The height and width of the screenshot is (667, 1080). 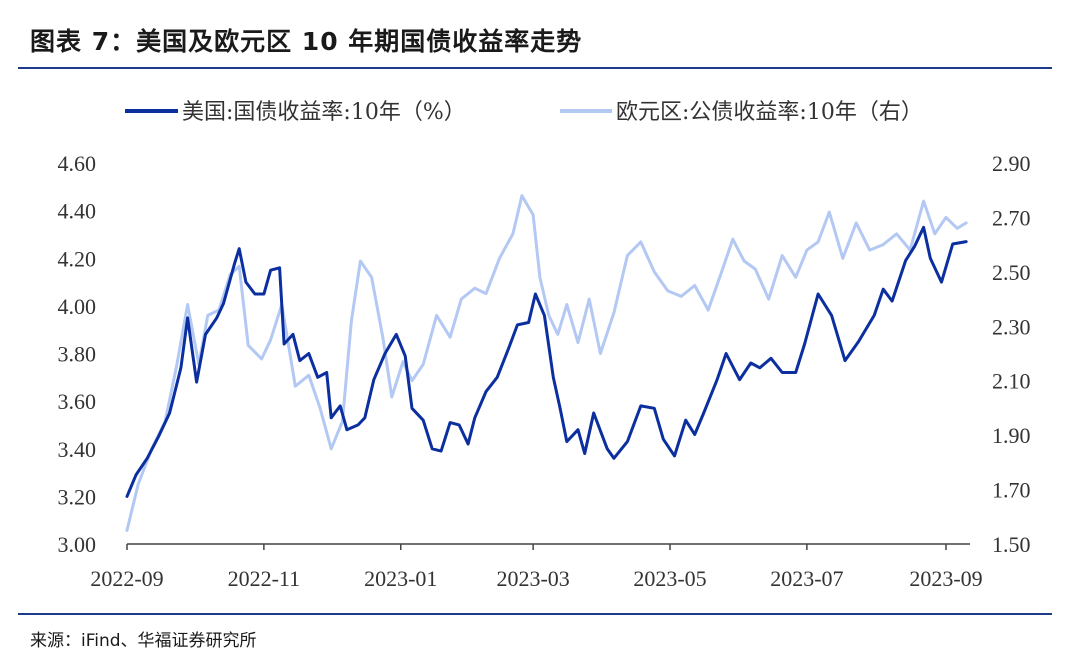 I want to click on top-rule, so click(x=535, y=68).